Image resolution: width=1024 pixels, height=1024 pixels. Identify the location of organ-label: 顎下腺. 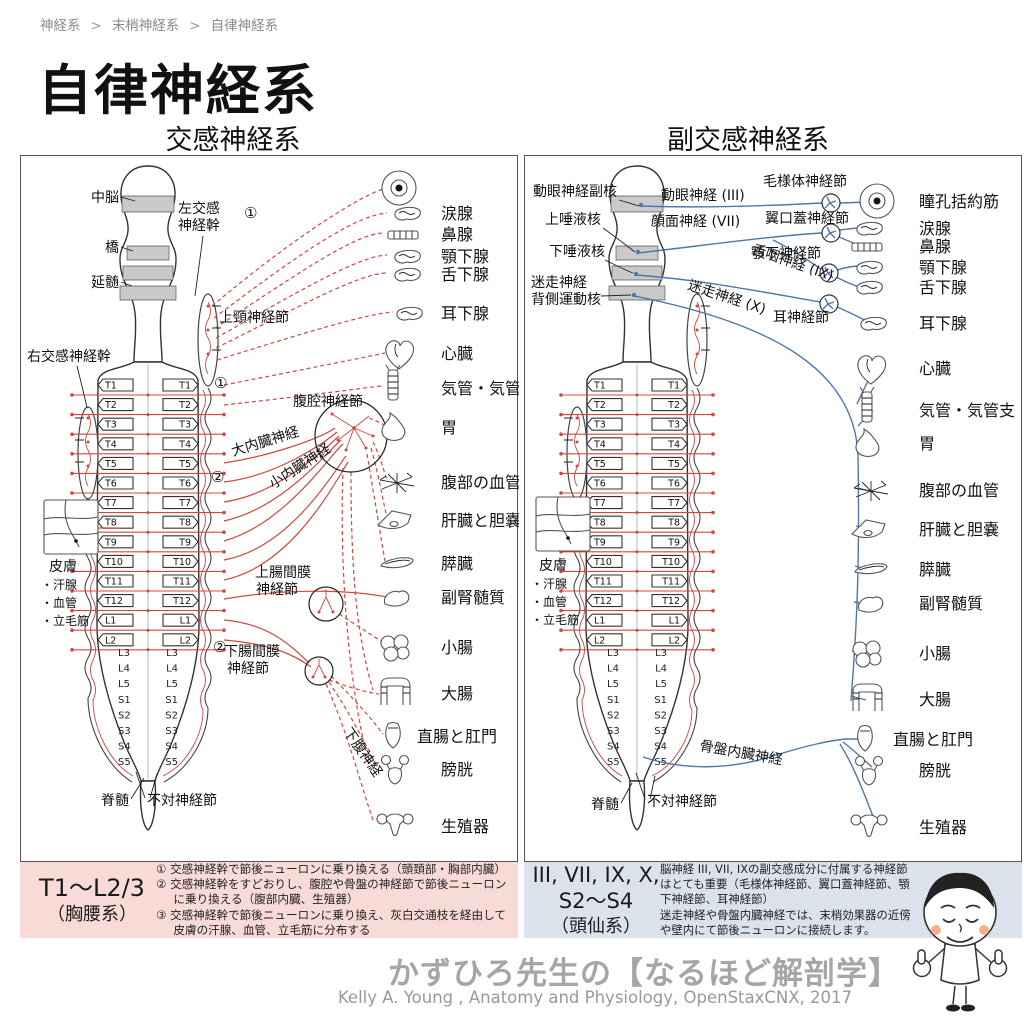
(465, 256).